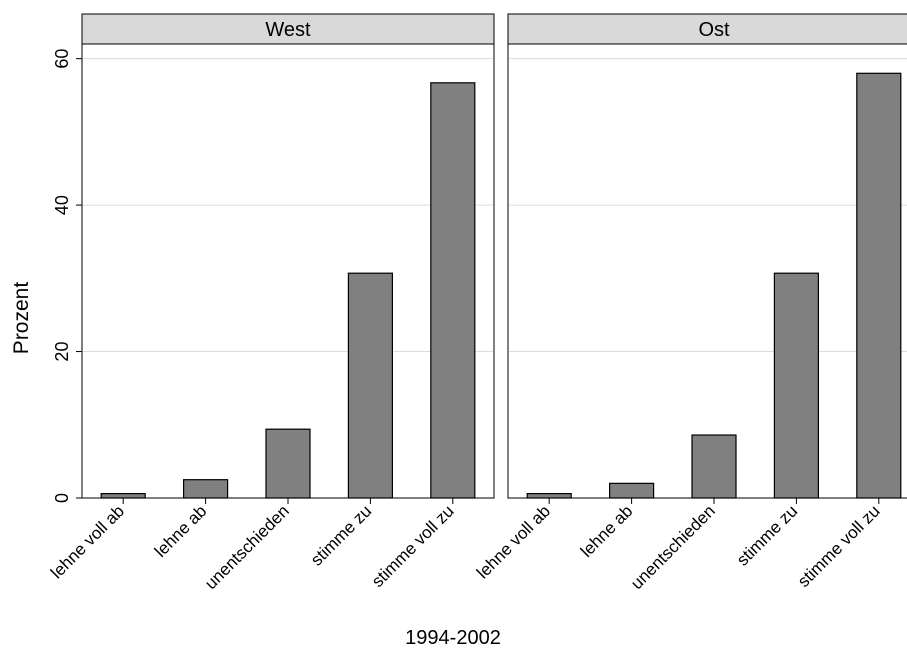  What do you see at coordinates (453, 638) in the screenshot?
I see `x-axis-label: 1994-2002` at bounding box center [453, 638].